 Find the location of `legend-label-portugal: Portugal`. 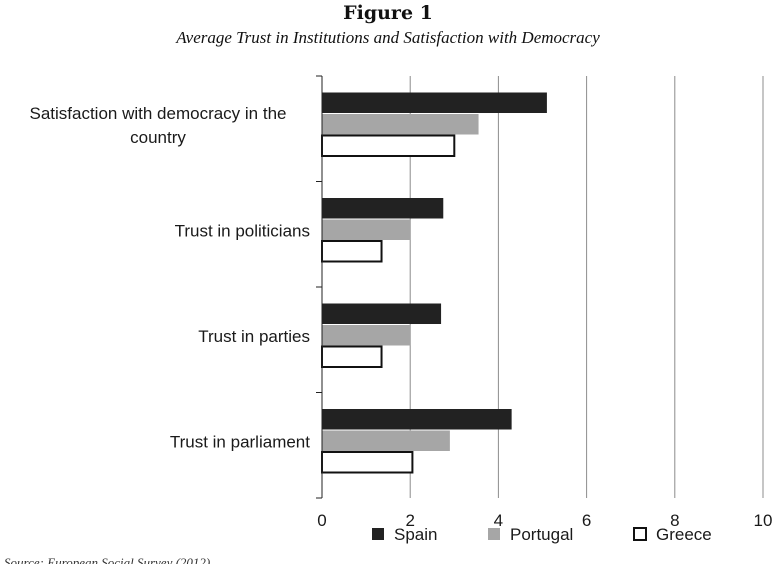

legend-label-portugal: Portugal is located at coordinates (541, 534).